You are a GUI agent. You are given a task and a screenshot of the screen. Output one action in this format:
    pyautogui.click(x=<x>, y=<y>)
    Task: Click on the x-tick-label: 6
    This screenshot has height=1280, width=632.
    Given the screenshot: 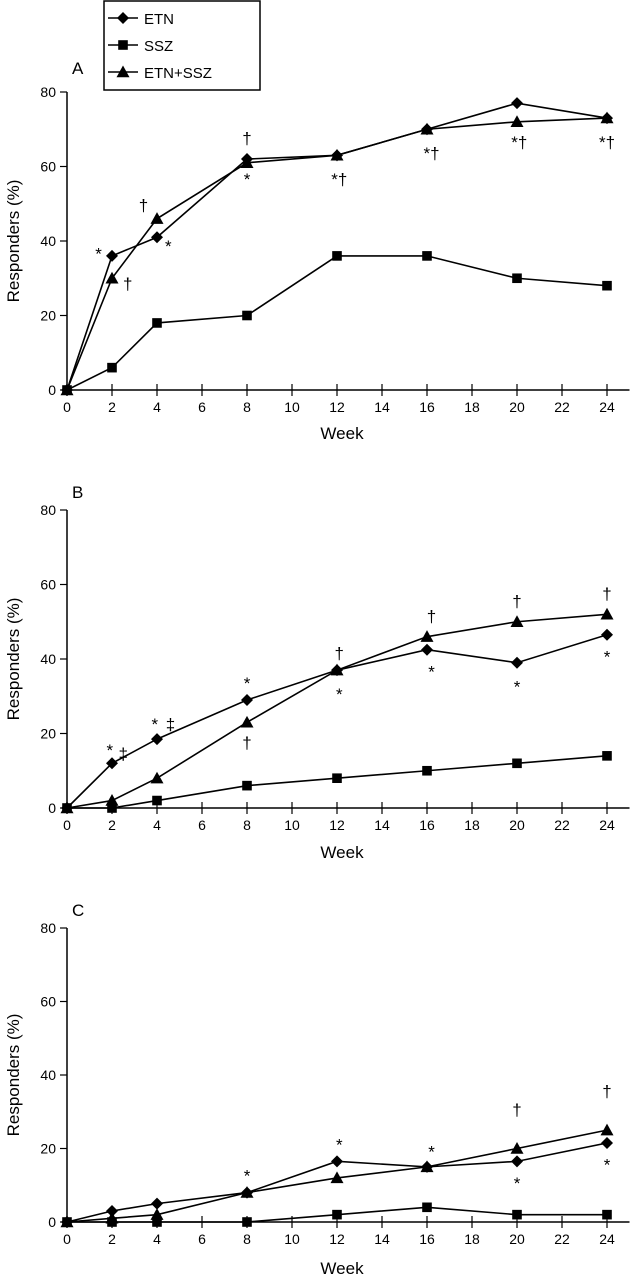 What is the action you would take?
    pyautogui.click(x=202, y=407)
    